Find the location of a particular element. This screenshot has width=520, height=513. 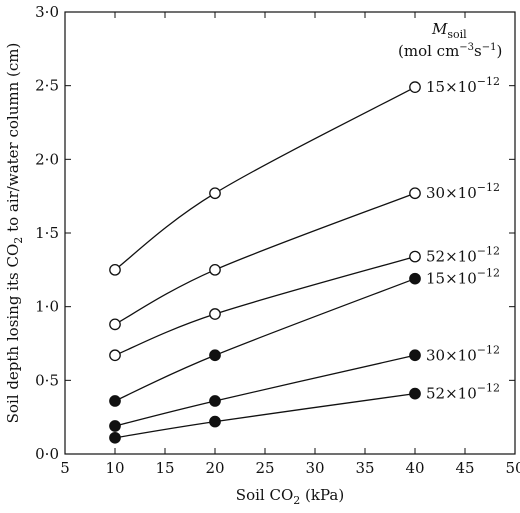

y-tick-label: 2·5 is located at coordinates (47, 86).